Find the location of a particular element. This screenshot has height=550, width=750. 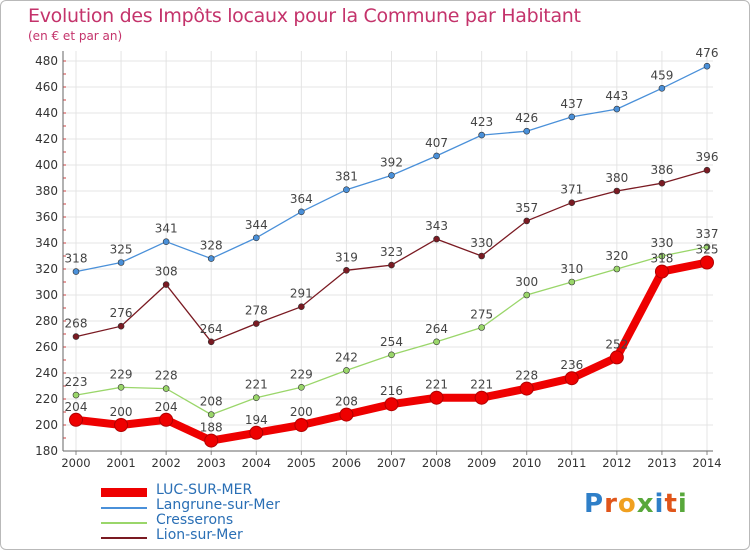

data-label-lion-sur-mer: 278 is located at coordinates (256, 311).